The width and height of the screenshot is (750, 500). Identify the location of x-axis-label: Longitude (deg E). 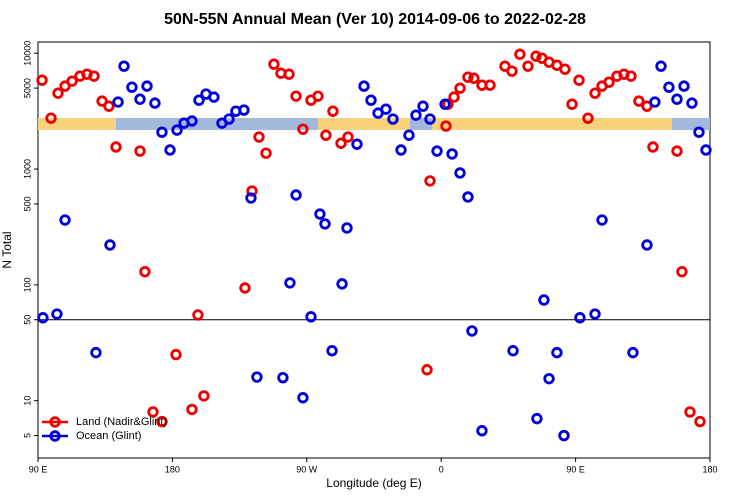
(373, 483).